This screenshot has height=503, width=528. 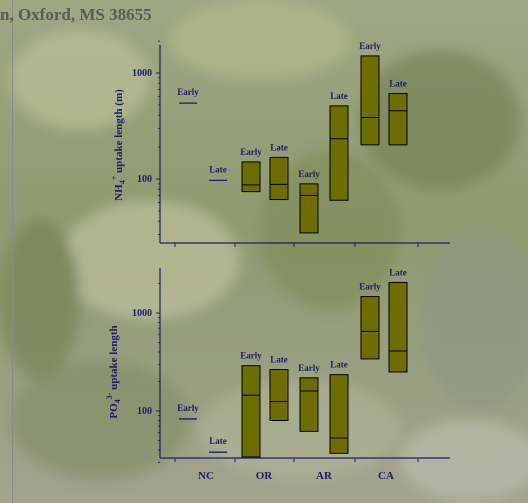 What do you see at coordinates (12, 251) in the screenshot?
I see `left-border-line` at bounding box center [12, 251].